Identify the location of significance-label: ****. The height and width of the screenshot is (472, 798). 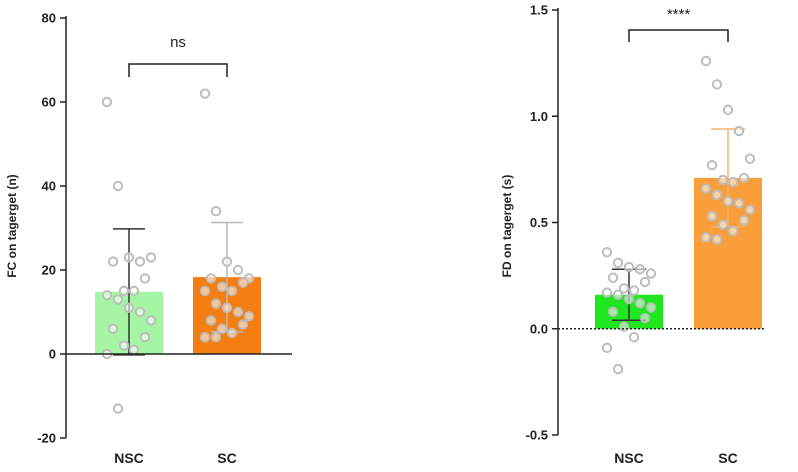
(679, 14).